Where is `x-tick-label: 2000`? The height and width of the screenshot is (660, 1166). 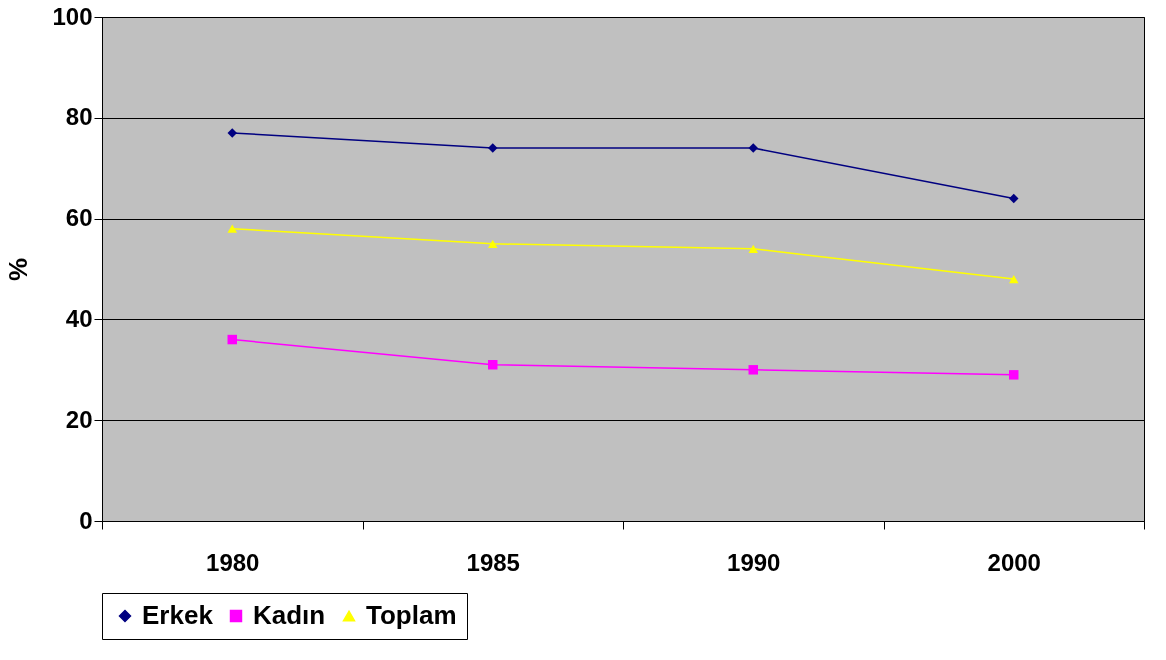
x-tick-label: 2000 is located at coordinates (1014, 562).